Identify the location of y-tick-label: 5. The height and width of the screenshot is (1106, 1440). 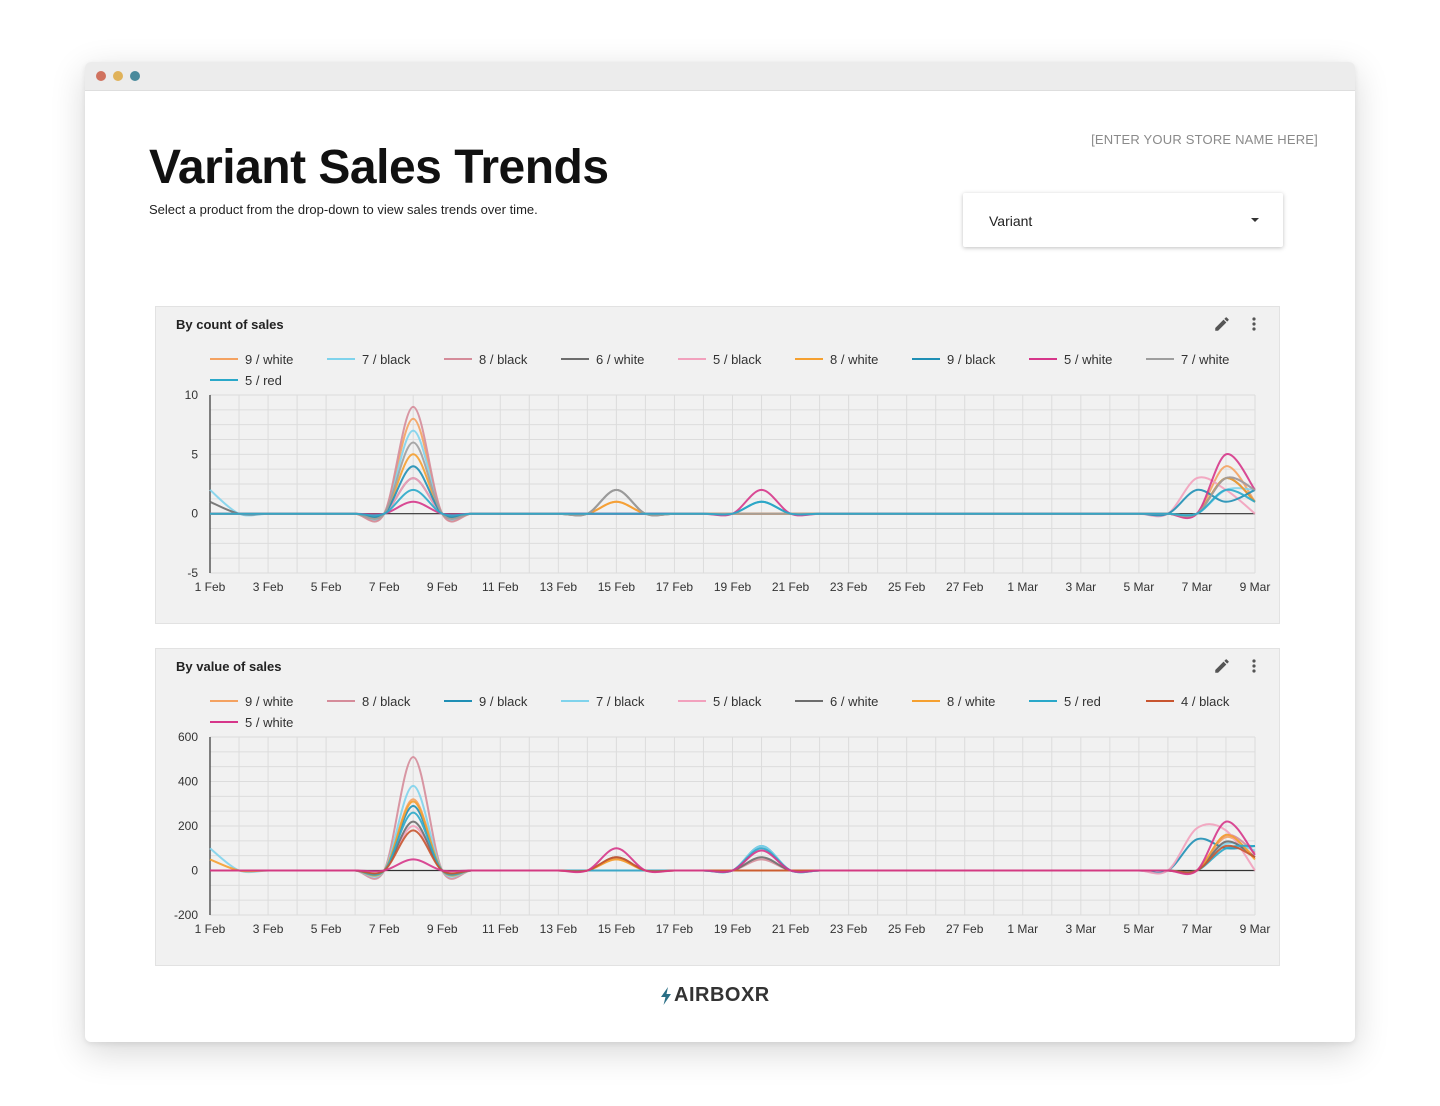
(194, 454).